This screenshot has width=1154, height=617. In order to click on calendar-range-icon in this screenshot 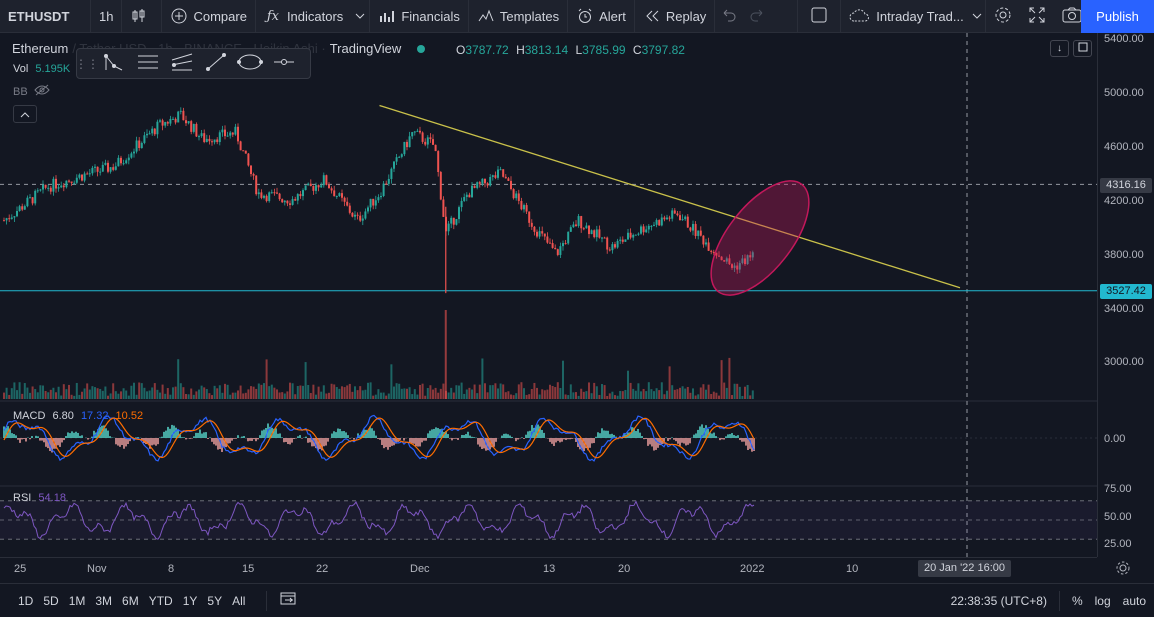, I will do `click(288, 601)`.